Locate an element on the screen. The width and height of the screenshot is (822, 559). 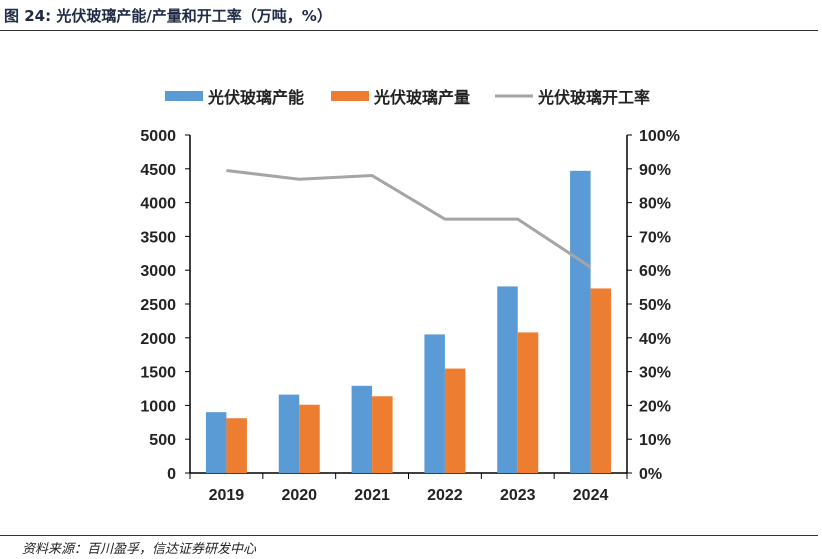
right-tick-label: 60% is located at coordinates (655, 271).